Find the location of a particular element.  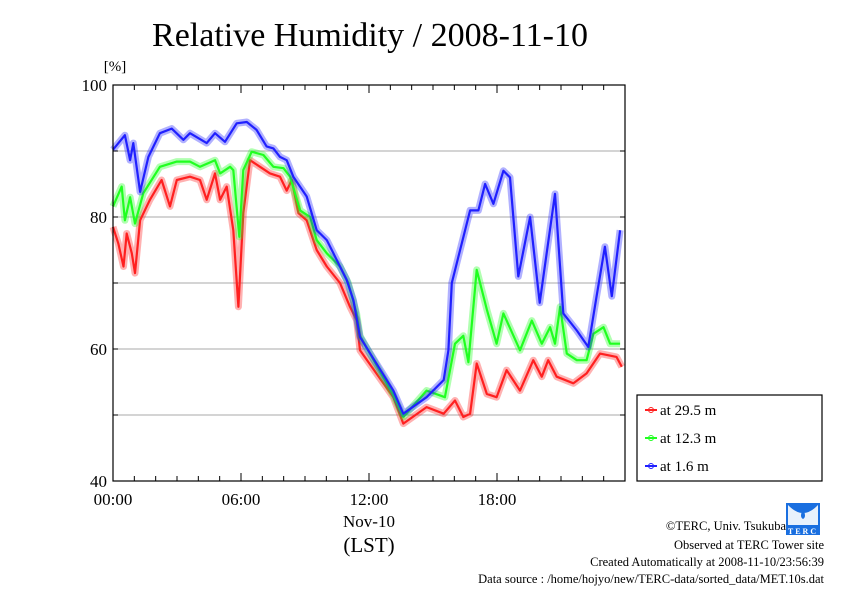

copyright-text: ©TERC, Univ. Tsukuba is located at coordinates (725, 526).